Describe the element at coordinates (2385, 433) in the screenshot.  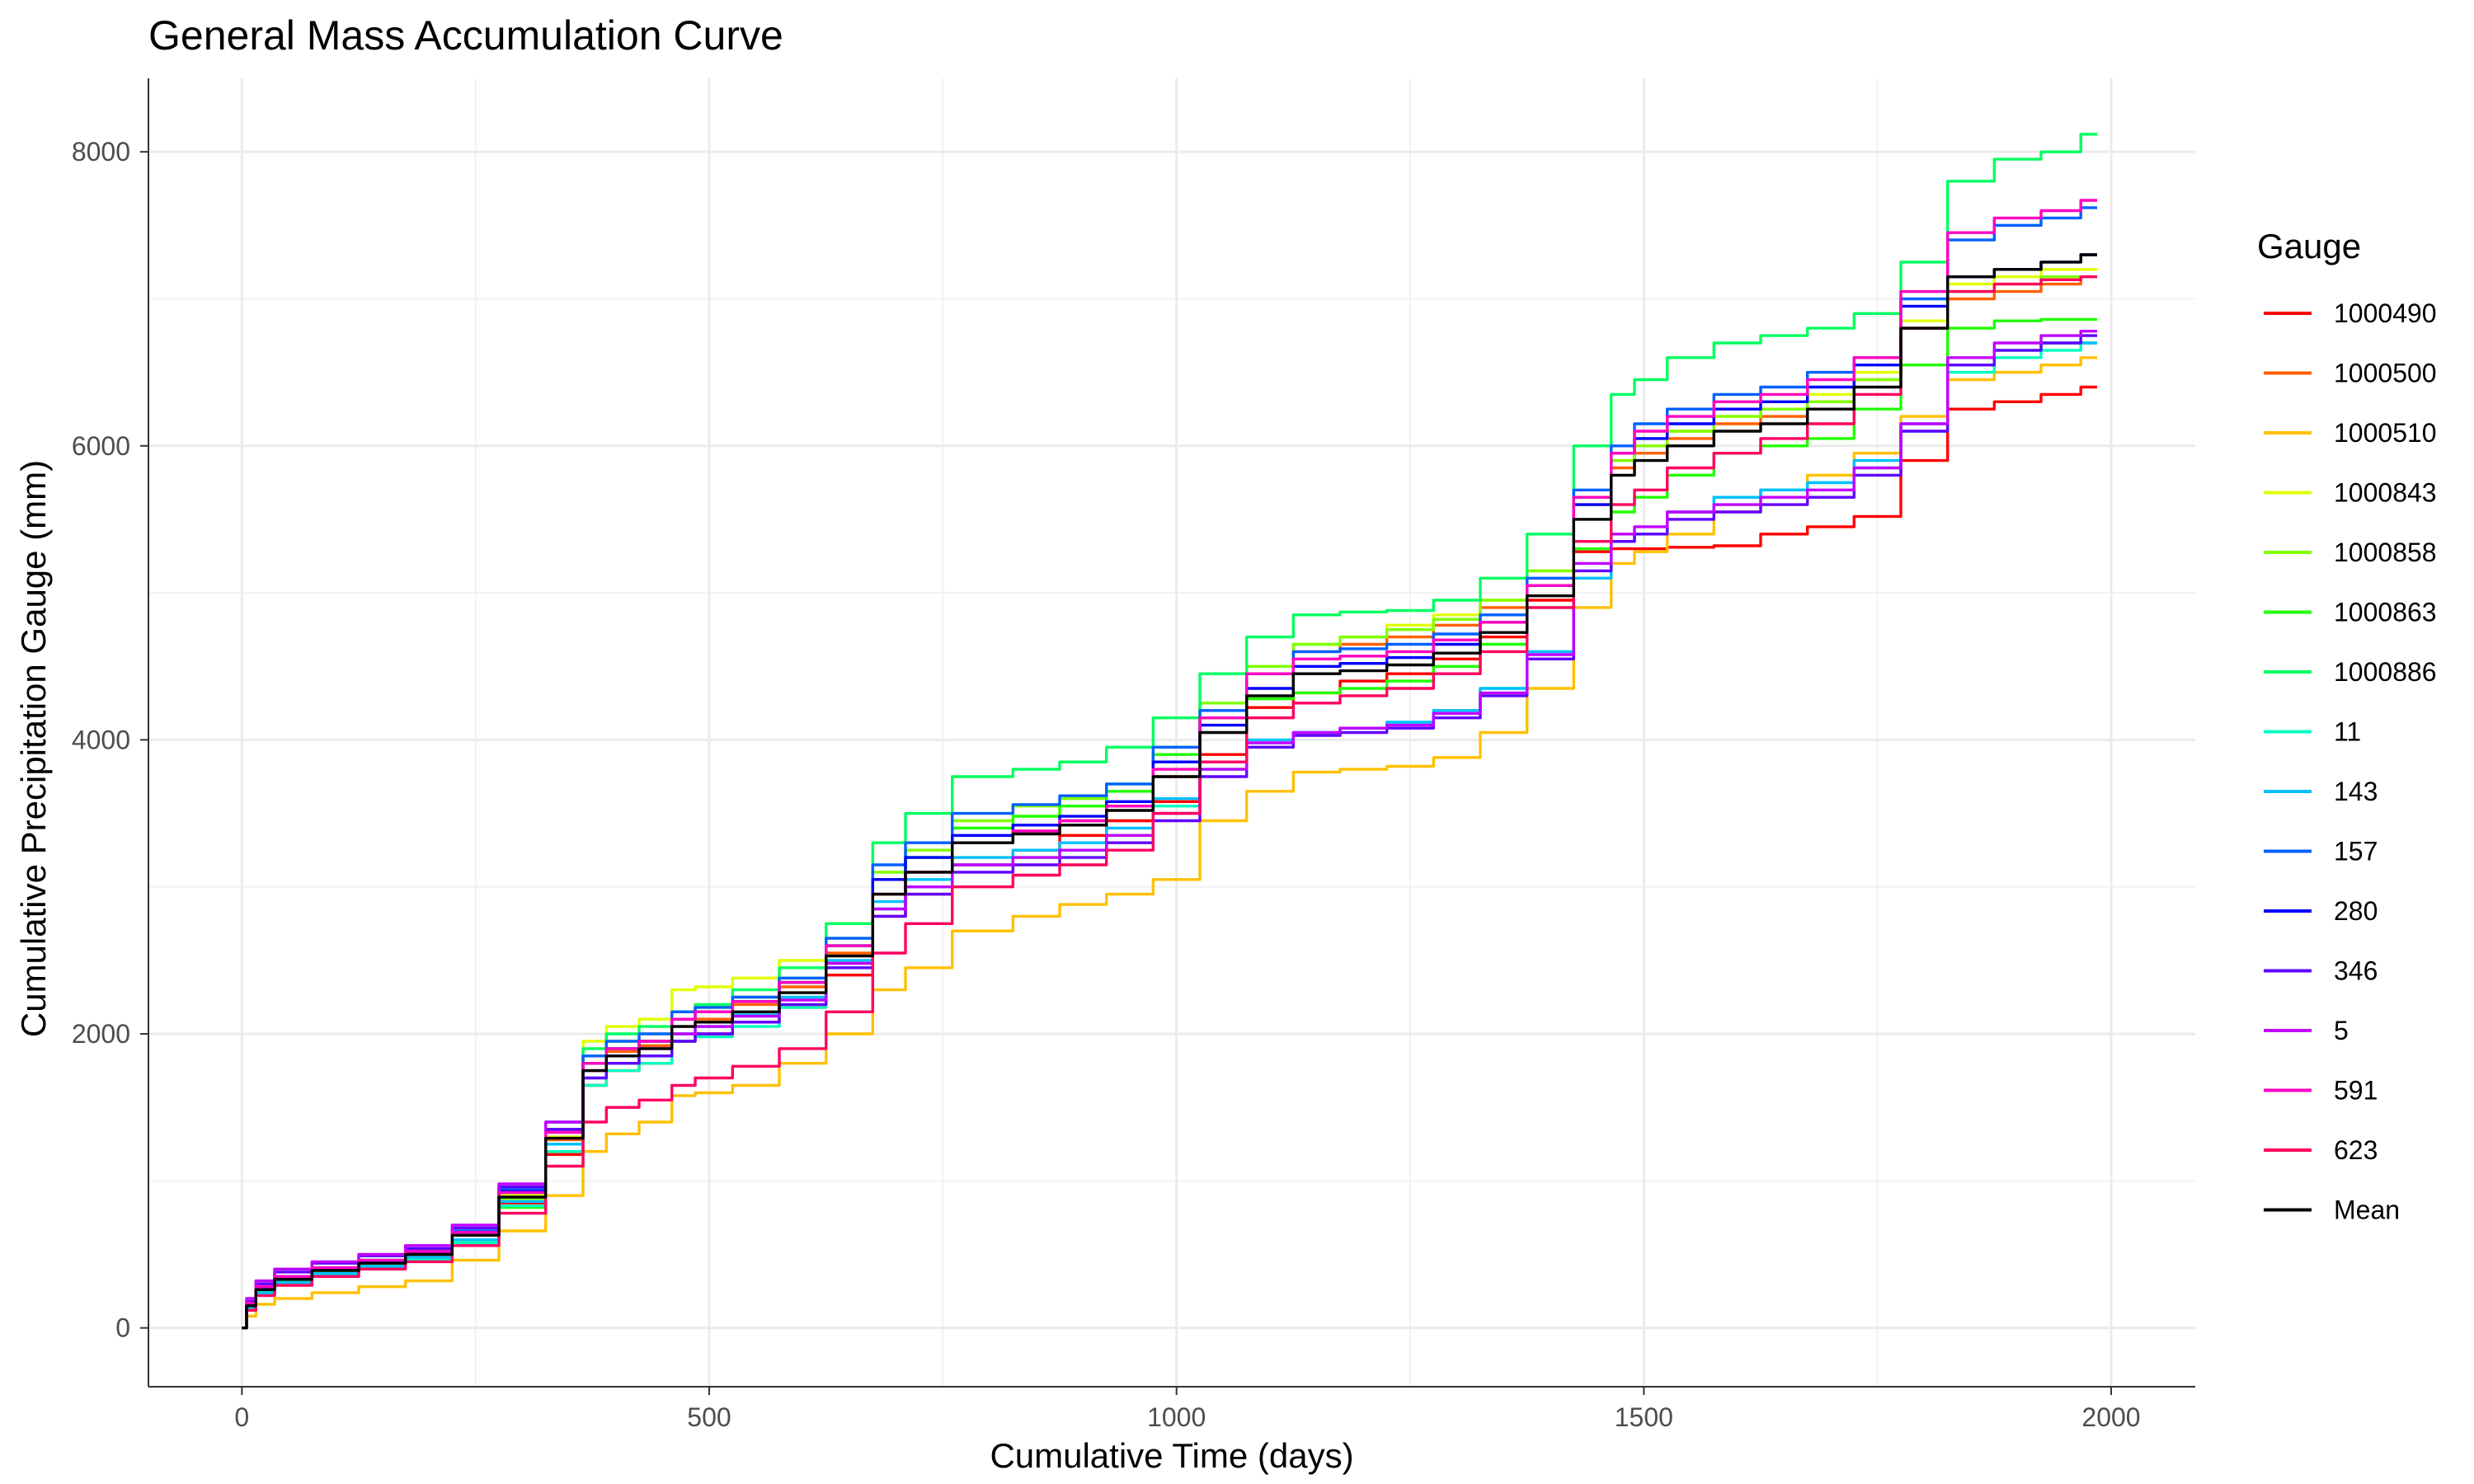
I see `legend-label-1000510: 1000510` at that location.